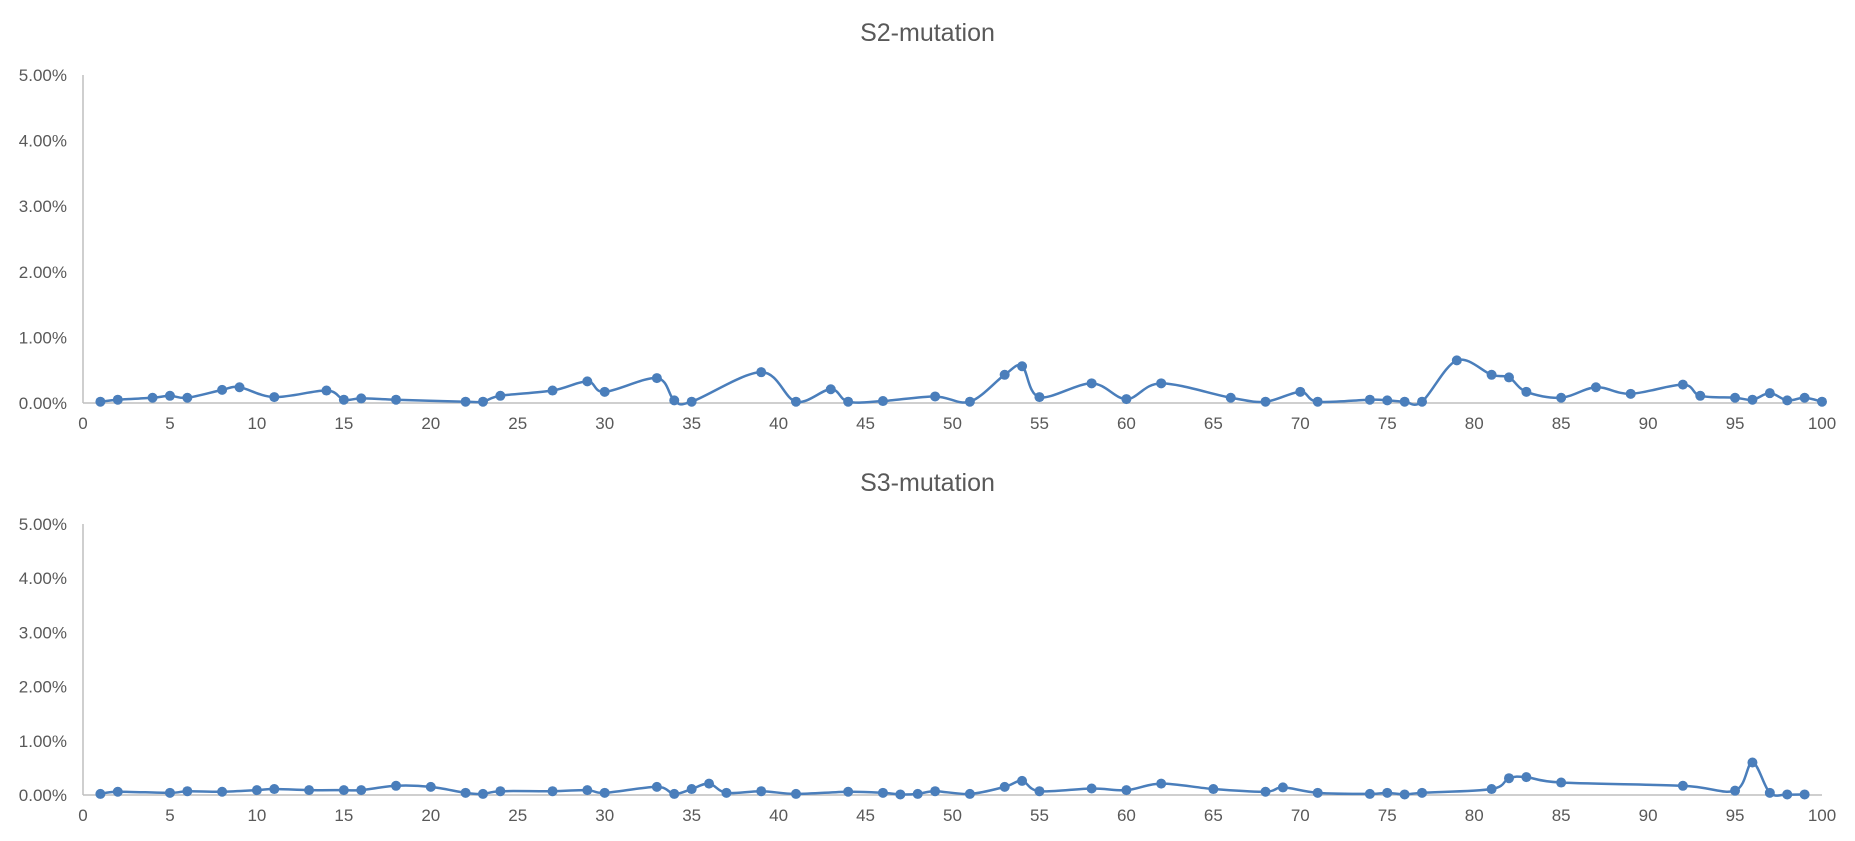  Describe the element at coordinates (865, 423) in the screenshot. I see `x-tick-label: 45` at that location.